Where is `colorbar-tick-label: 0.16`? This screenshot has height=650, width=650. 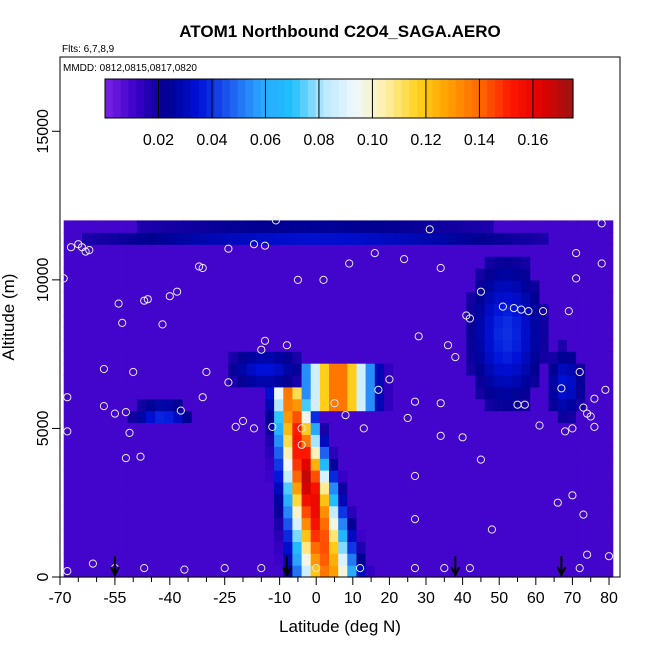
colorbar-tick-label: 0.16 is located at coordinates (532, 140).